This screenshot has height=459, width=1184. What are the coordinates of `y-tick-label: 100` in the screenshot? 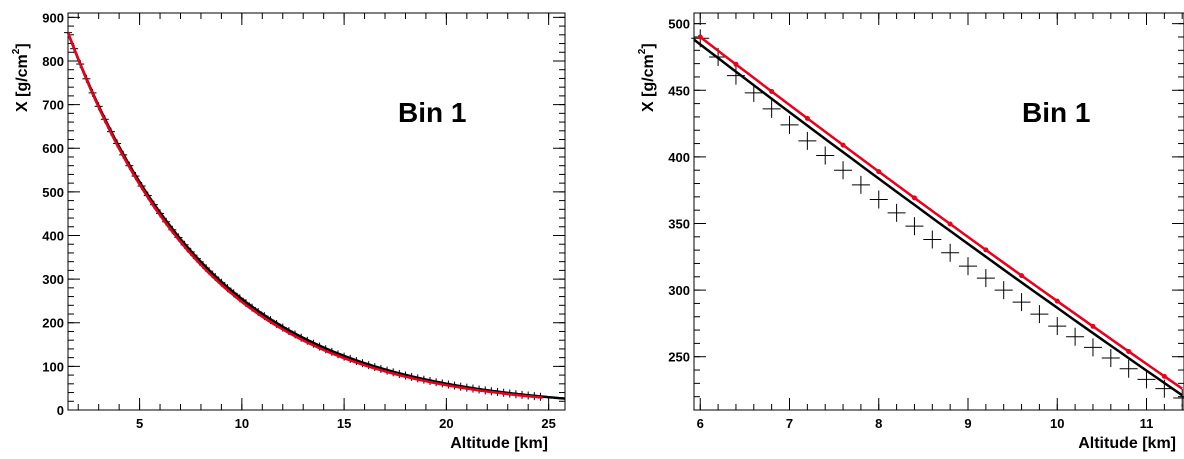 It's located at (53, 366).